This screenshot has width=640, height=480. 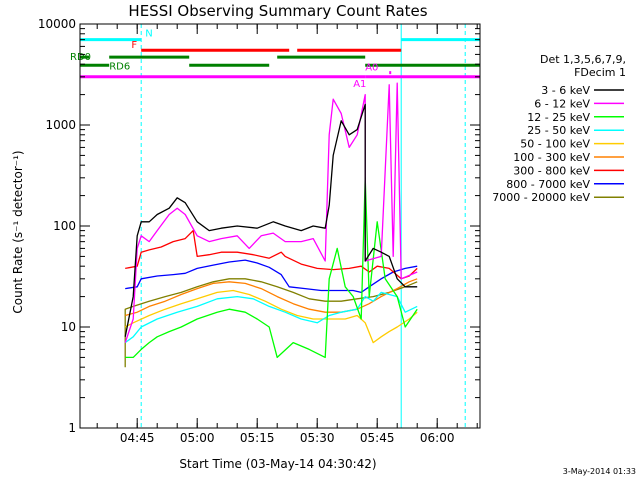 What do you see at coordinates (551, 157) in the screenshot?
I see `legend-label: 100 - 300 keV` at bounding box center [551, 157].